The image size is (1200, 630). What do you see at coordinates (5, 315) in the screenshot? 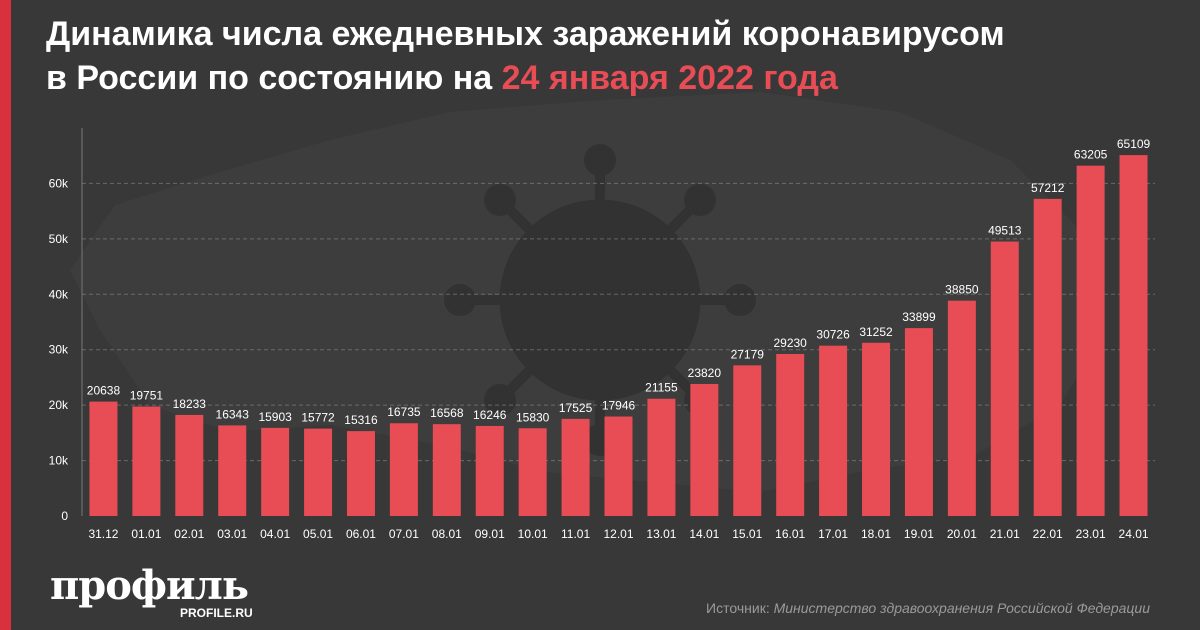
I see `accent-stripe` at bounding box center [5, 315].